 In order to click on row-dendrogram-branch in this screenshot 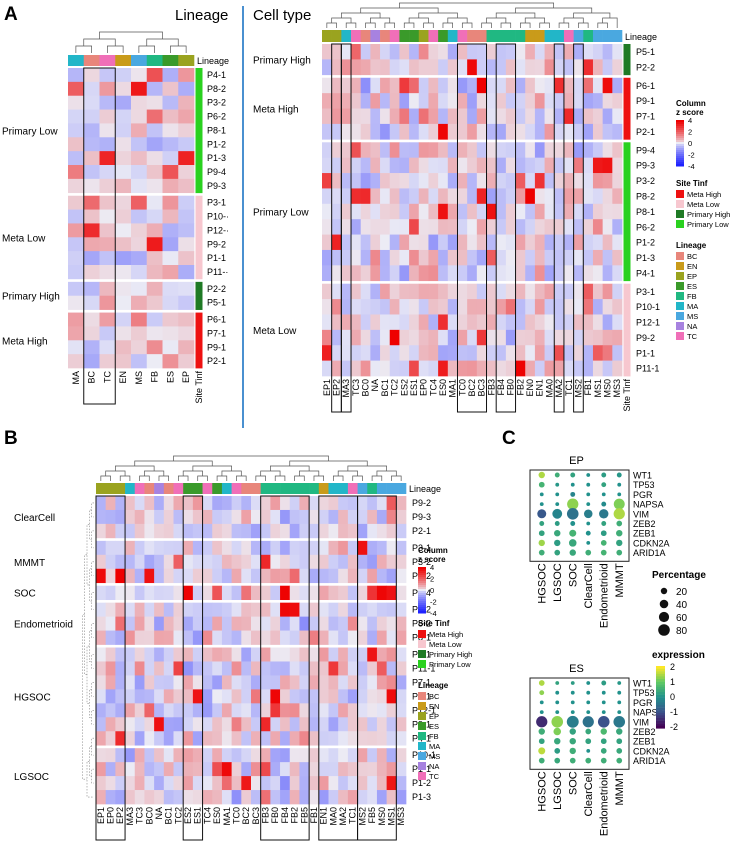, I will do `click(90, 646)`.